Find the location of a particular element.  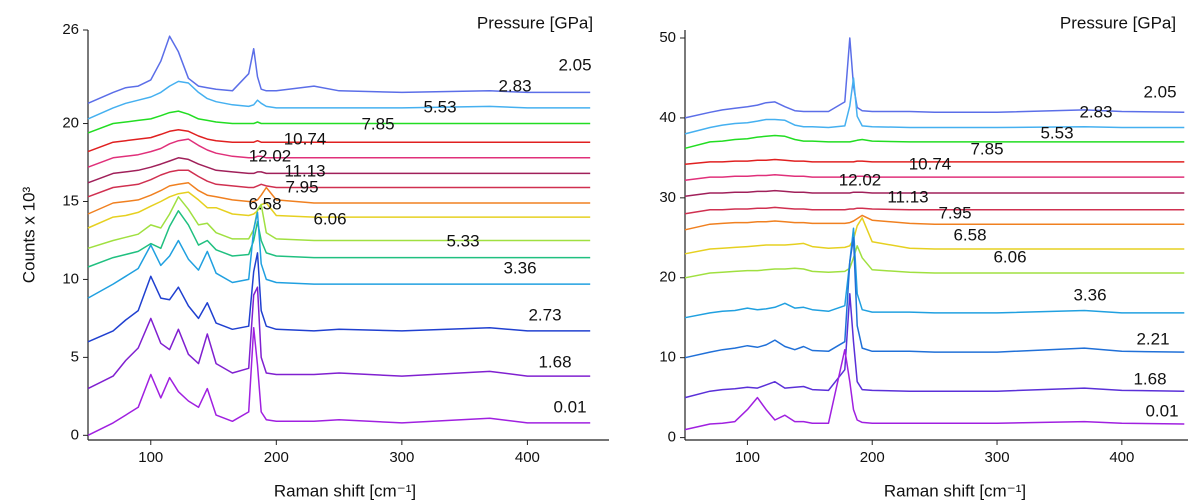

y-tick-label: 5 is located at coordinates (75, 356).